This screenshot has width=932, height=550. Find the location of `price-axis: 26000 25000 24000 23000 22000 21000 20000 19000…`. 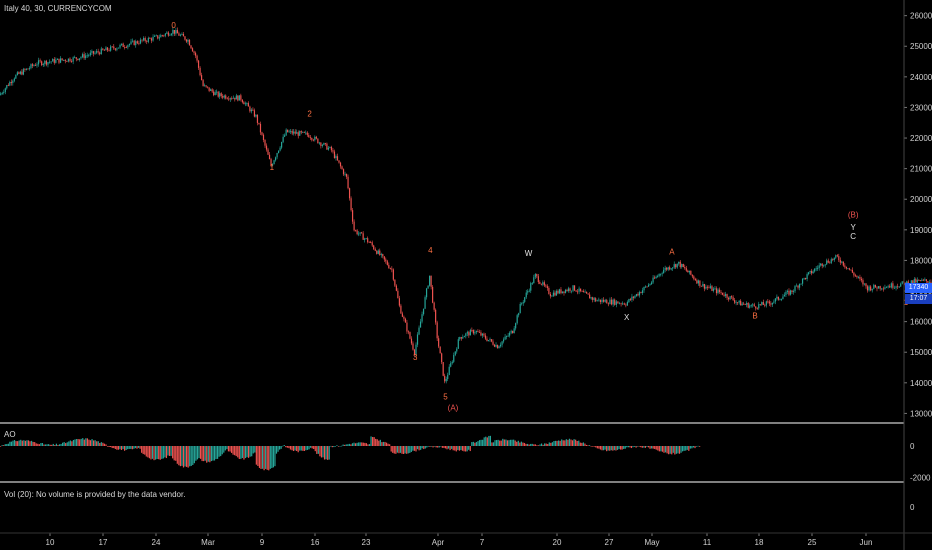

price-axis: 26000 25000 24000 23000 22000 21000 20000 19000… is located at coordinates (918, 215).